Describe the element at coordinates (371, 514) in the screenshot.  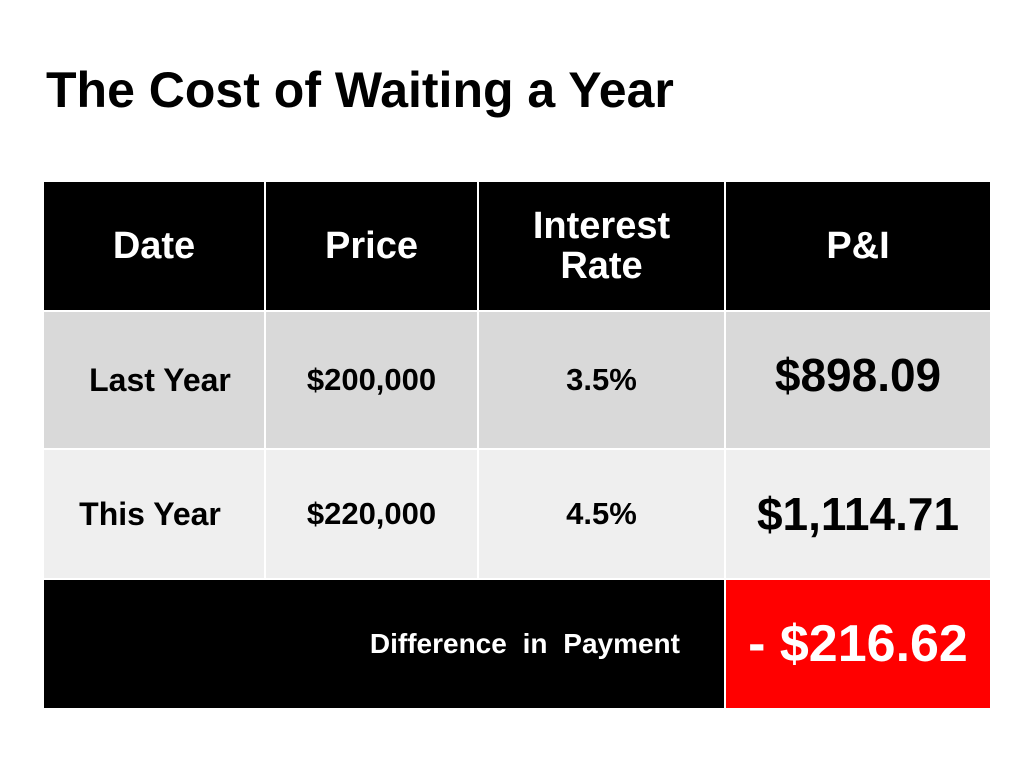
I see `cell-price: $220,000` at that location.